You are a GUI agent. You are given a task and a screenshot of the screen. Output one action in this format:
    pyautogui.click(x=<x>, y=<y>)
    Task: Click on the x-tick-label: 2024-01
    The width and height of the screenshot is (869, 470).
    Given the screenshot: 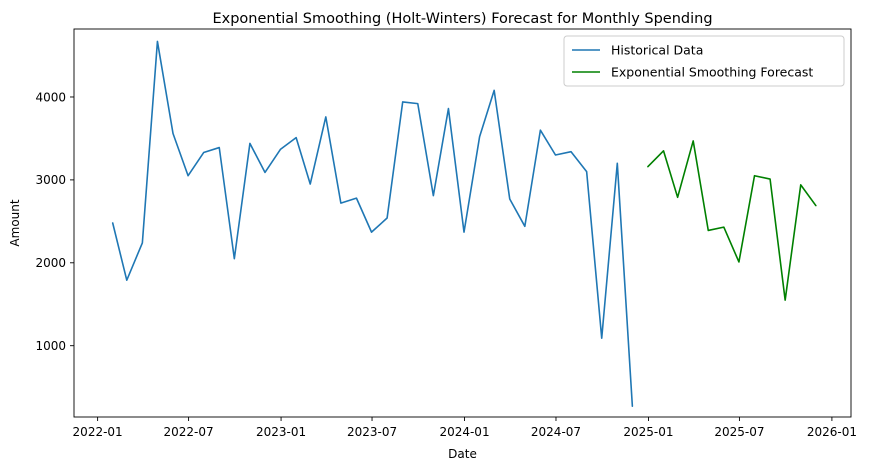 What is the action you would take?
    pyautogui.click(x=464, y=432)
    